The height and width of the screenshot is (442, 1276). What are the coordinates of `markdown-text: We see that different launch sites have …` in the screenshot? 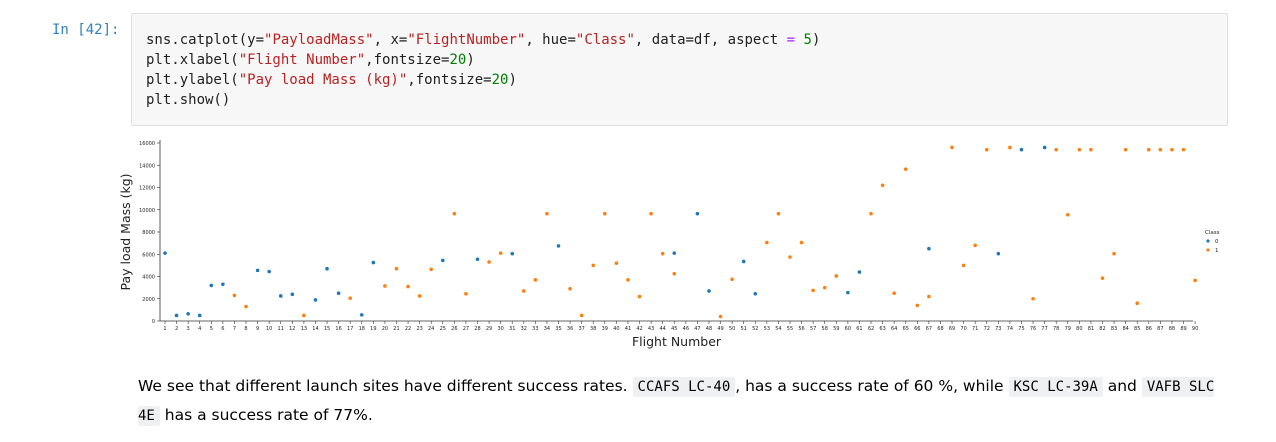 It's located at (385, 386).